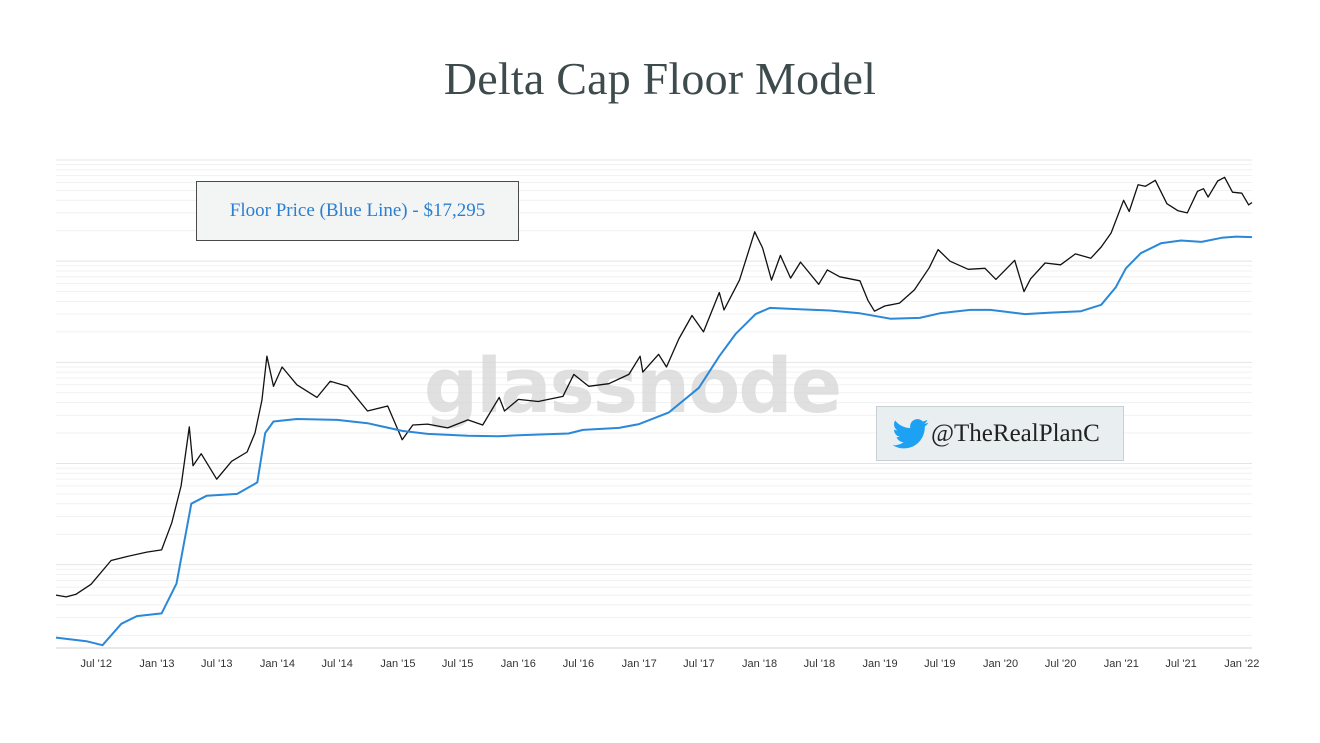  What do you see at coordinates (879, 664) in the screenshot?
I see `x-tick-label: Jan '19` at bounding box center [879, 664].